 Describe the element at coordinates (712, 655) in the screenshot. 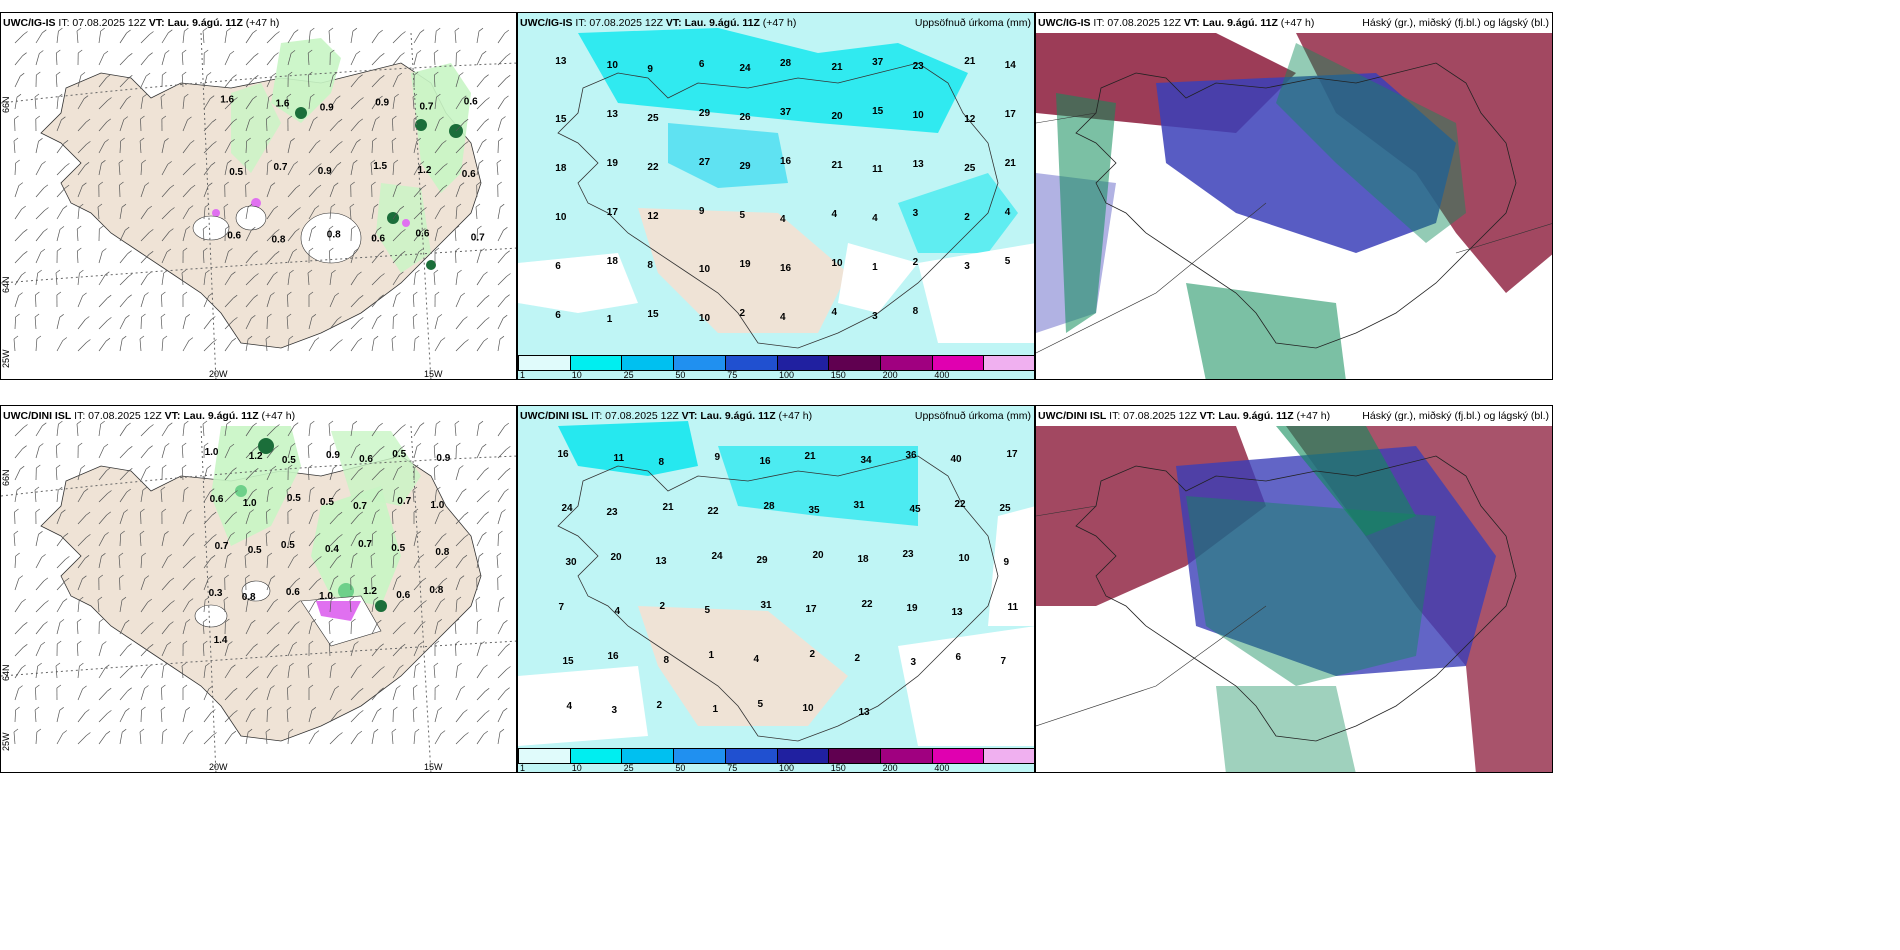

I see `value-label: 1` at that location.